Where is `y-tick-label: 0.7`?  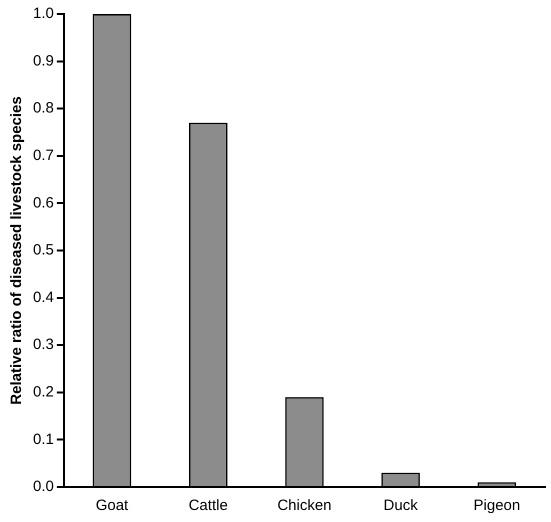
y-tick-label: 0.7 is located at coordinates (43, 155).